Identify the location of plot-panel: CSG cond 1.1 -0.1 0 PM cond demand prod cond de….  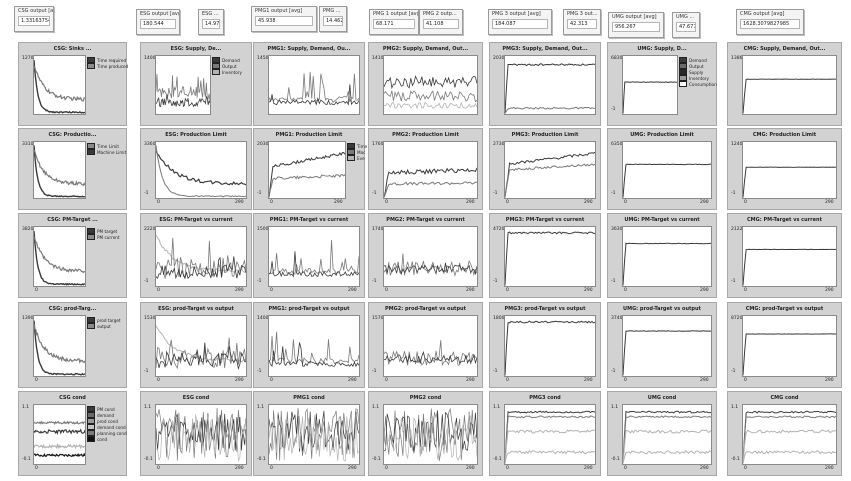
(72, 433).